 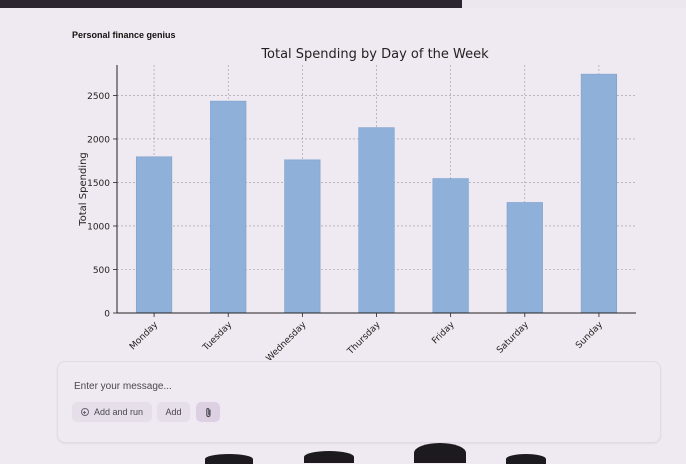 I want to click on y-tick-label: 0, so click(x=107, y=315).